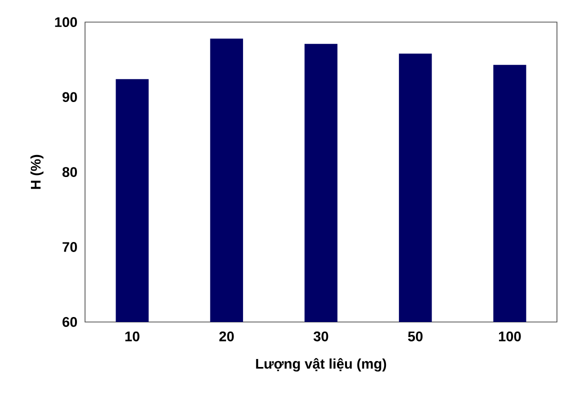 This screenshot has width=568, height=401. I want to click on x-tick-label: 100, so click(509, 336).